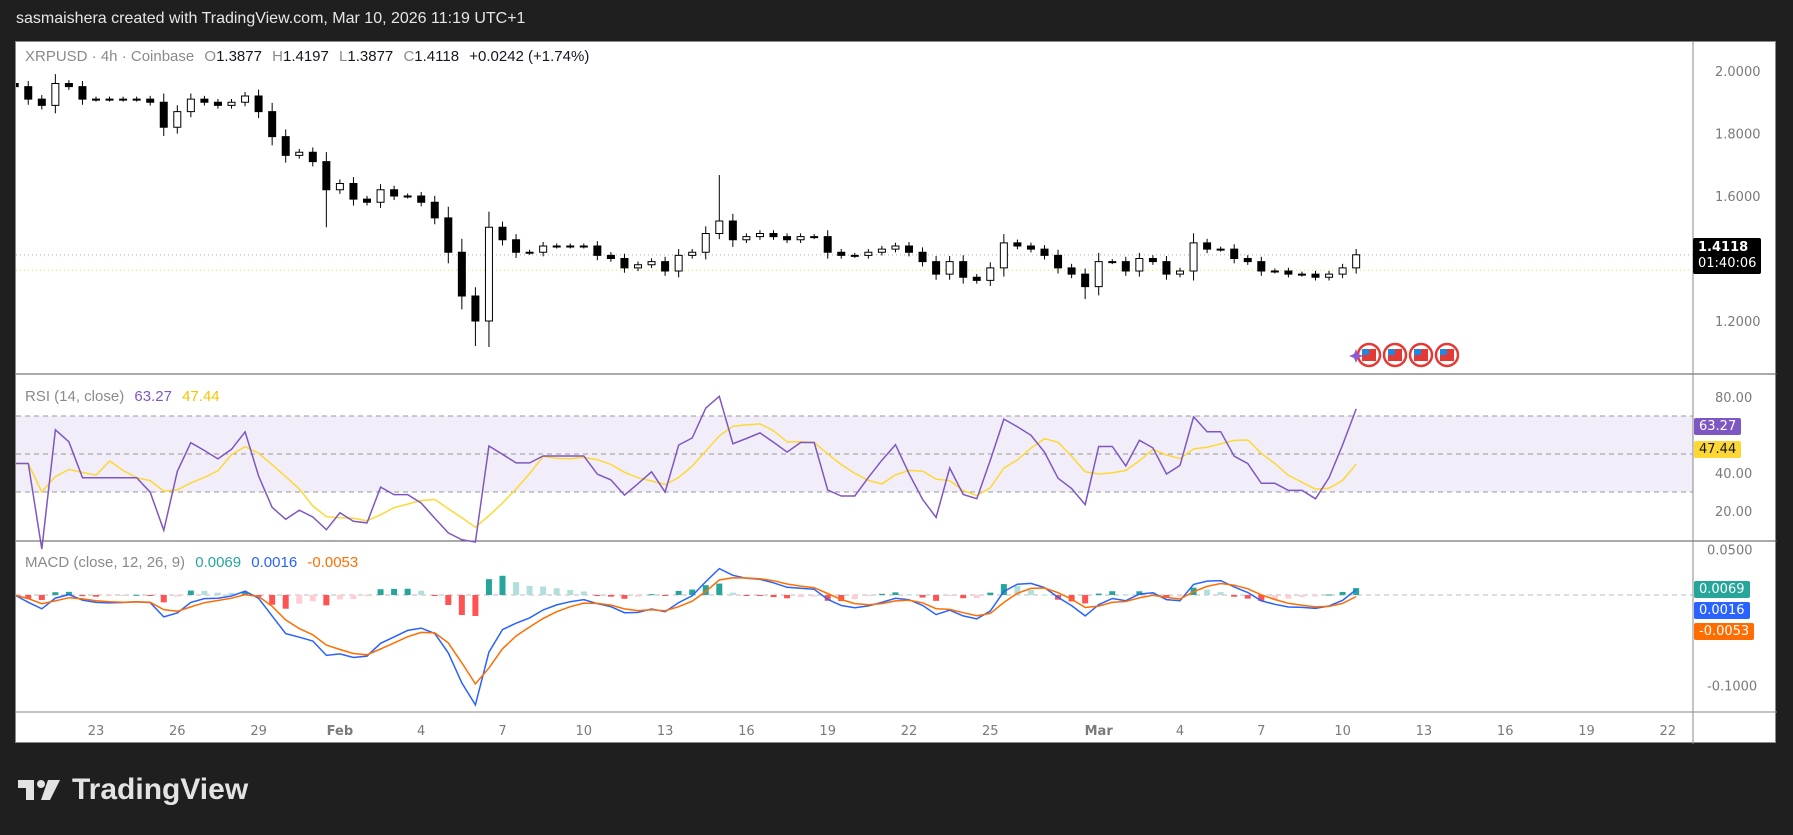  I want to click on symbol-label: XRPUSD · 4h · Coinbase, so click(110, 56).